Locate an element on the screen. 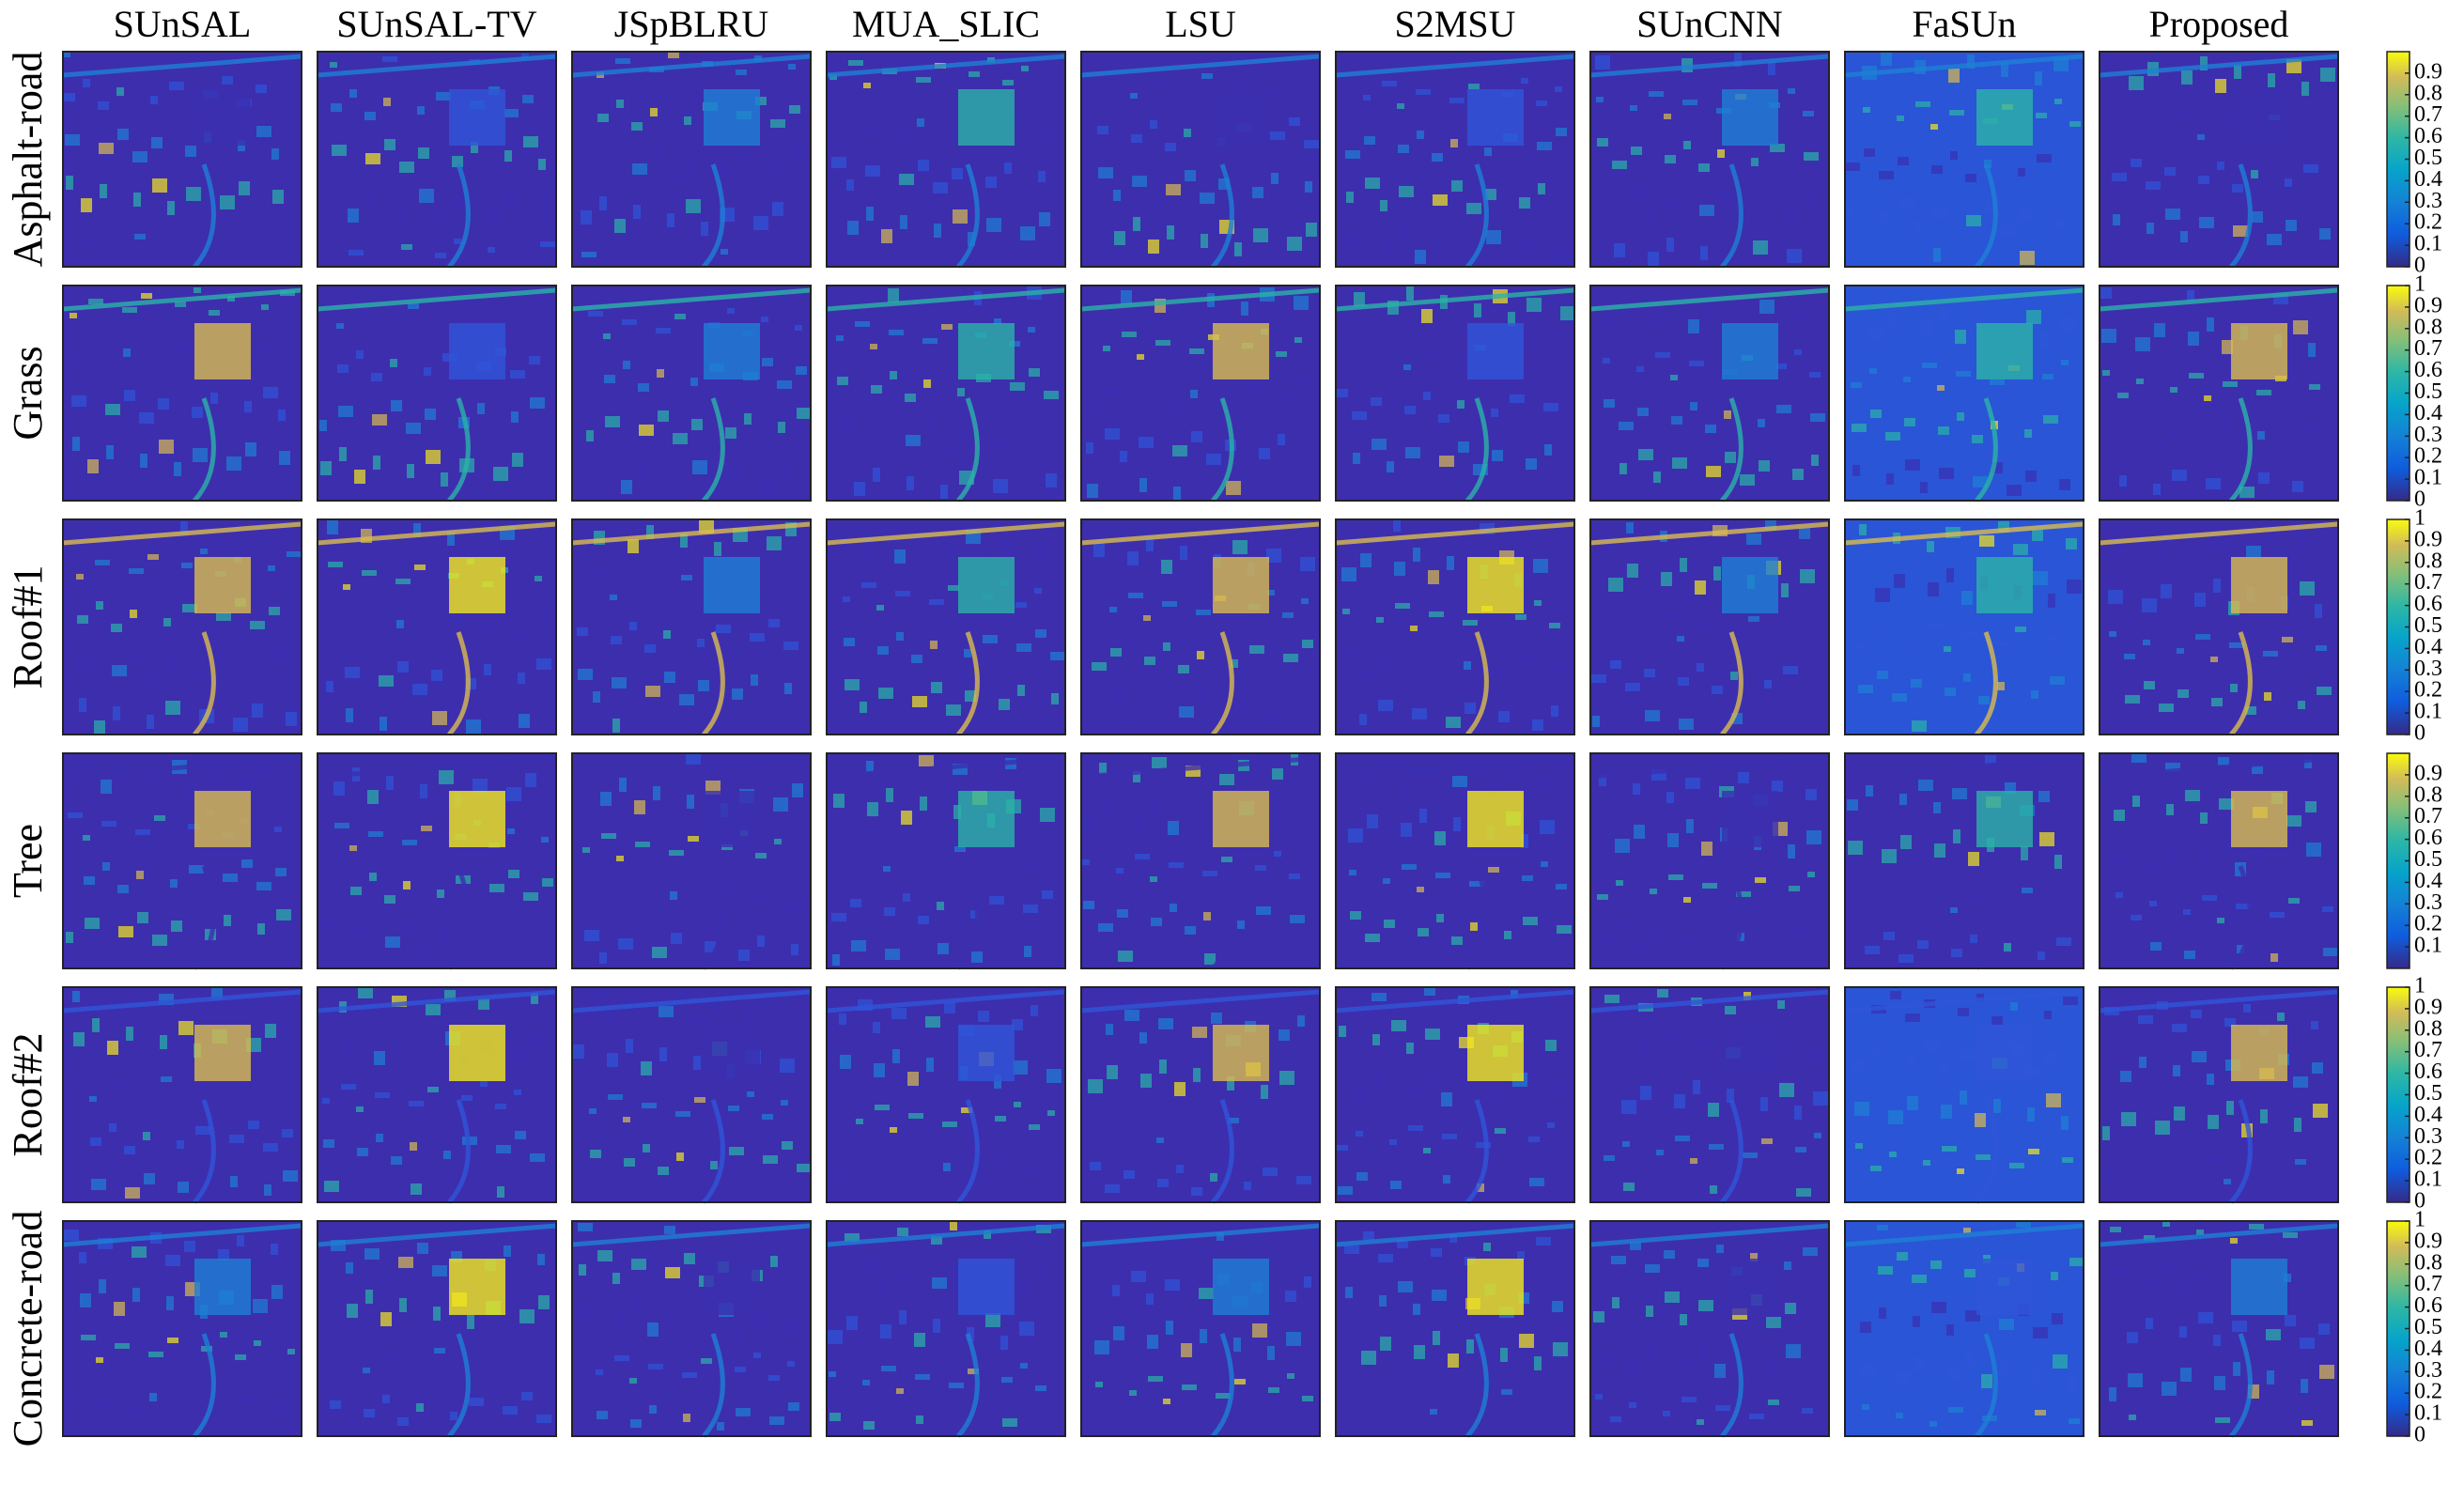  colorbar-tick-label: 0 is located at coordinates (2419, 1202).